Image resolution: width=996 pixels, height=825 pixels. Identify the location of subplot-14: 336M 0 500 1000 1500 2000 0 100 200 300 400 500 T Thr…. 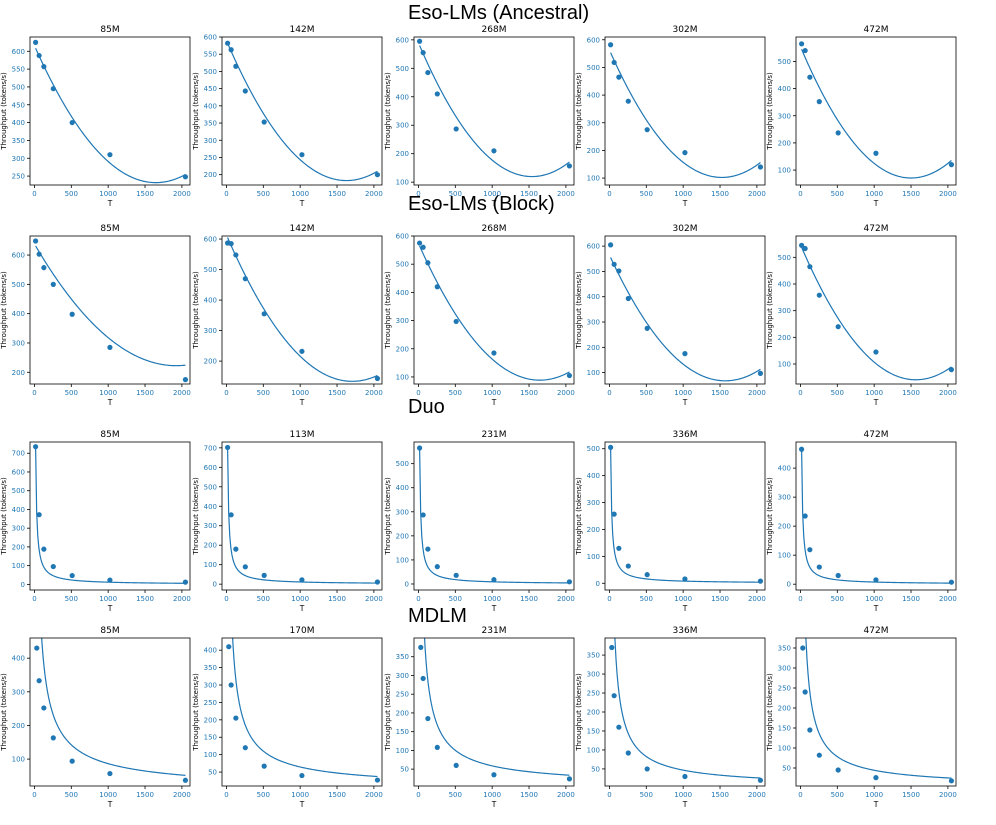
(670, 521).